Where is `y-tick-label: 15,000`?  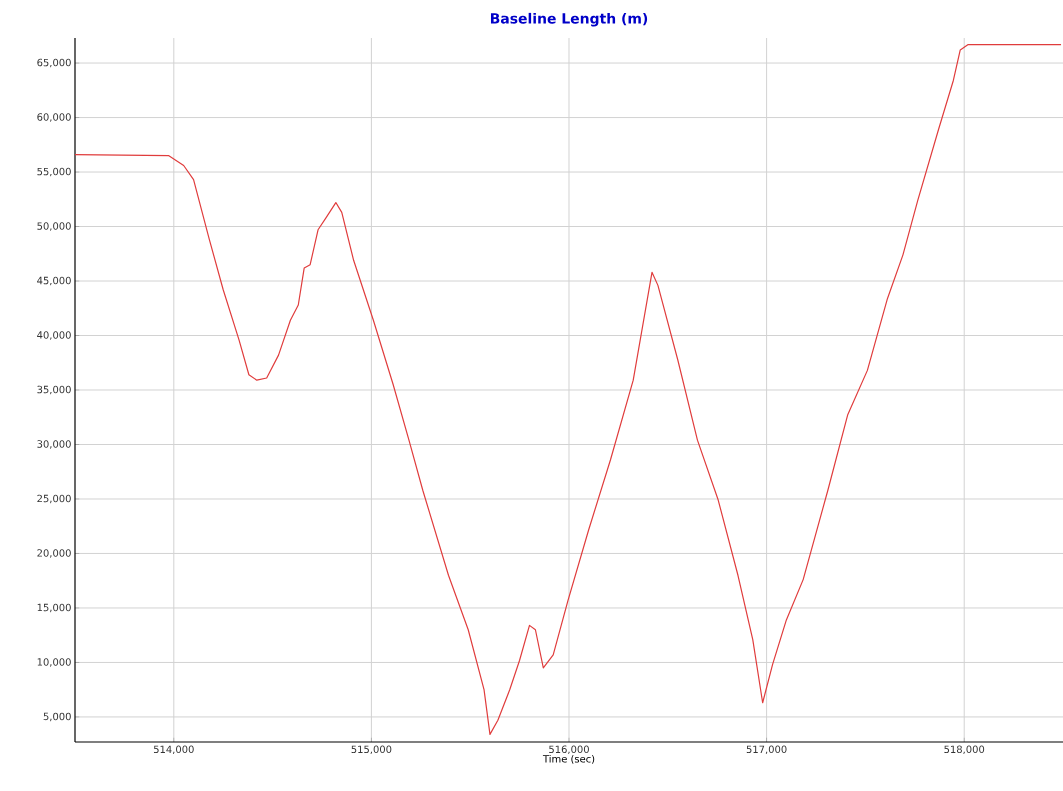 y-tick-label: 15,000 is located at coordinates (54, 608).